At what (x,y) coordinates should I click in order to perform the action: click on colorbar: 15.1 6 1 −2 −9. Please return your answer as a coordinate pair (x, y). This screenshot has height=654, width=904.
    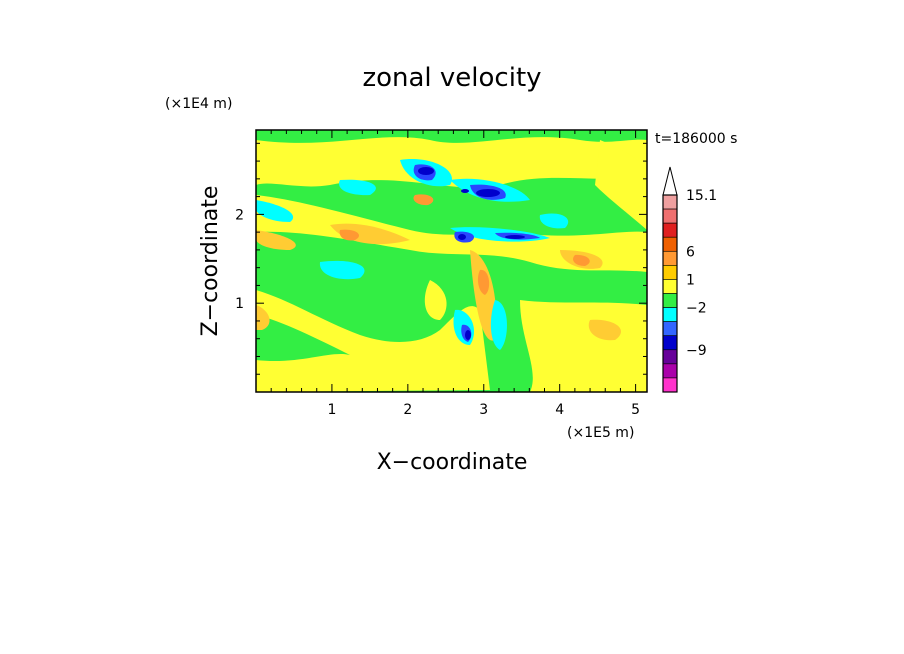
    Looking at the image, I should click on (689, 279).